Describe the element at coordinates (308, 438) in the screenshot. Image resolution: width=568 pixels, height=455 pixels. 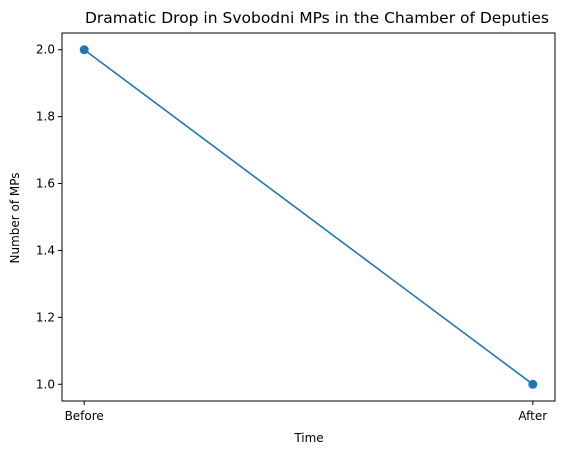
I see `x-axis-label: Time` at that location.